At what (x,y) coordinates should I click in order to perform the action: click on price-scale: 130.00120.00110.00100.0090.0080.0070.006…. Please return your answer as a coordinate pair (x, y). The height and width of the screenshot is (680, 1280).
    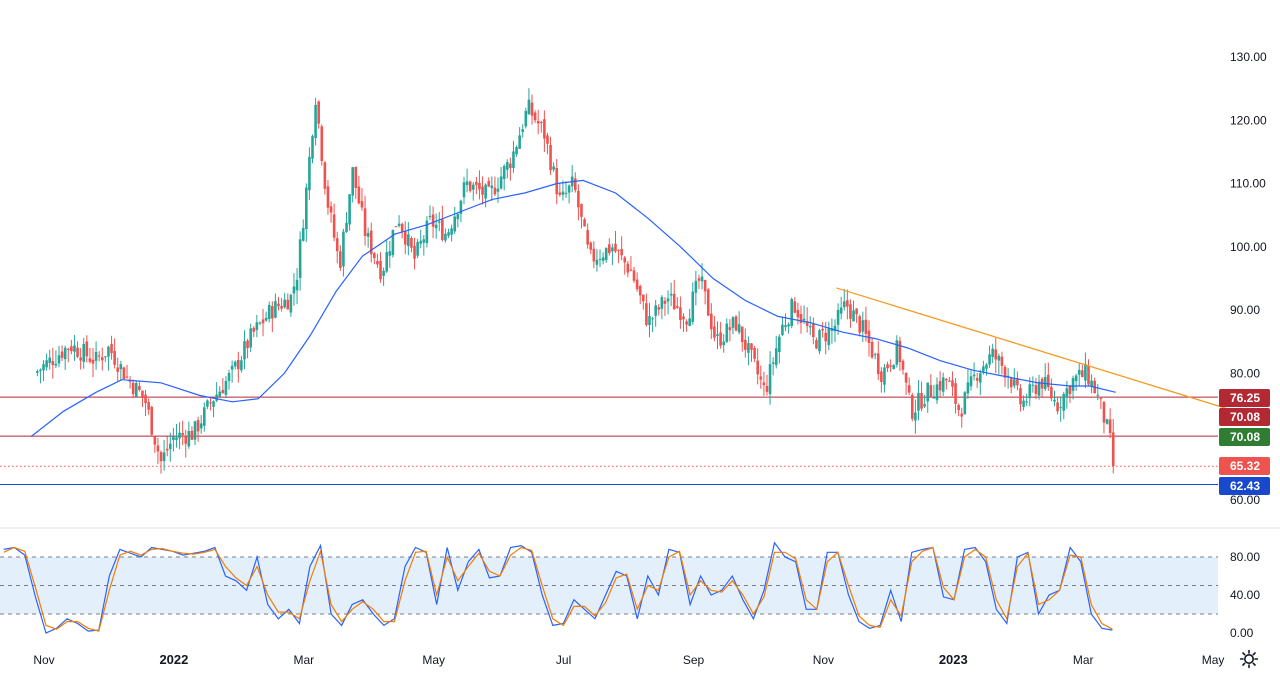
    Looking at the image, I should click on (1244, 278).